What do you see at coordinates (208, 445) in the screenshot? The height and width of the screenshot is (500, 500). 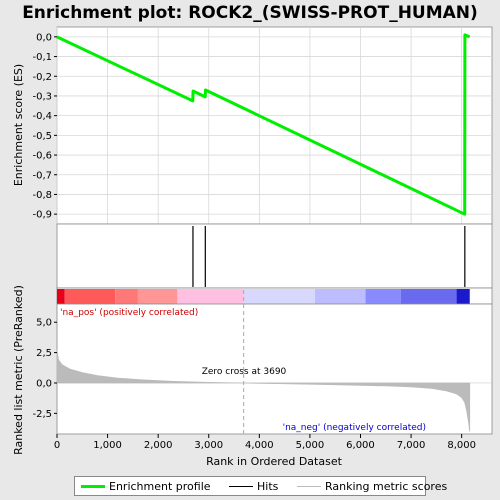 I see `x-tick-label: 3,000` at bounding box center [208, 445].